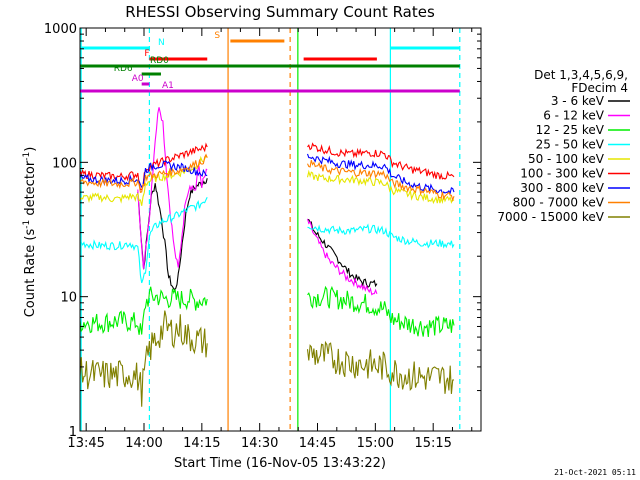 Image resolution: width=640 pixels, height=480 pixels. What do you see at coordinates (375, 443) in the screenshot?
I see `x-tick-label: 15:00` at bounding box center [375, 443].